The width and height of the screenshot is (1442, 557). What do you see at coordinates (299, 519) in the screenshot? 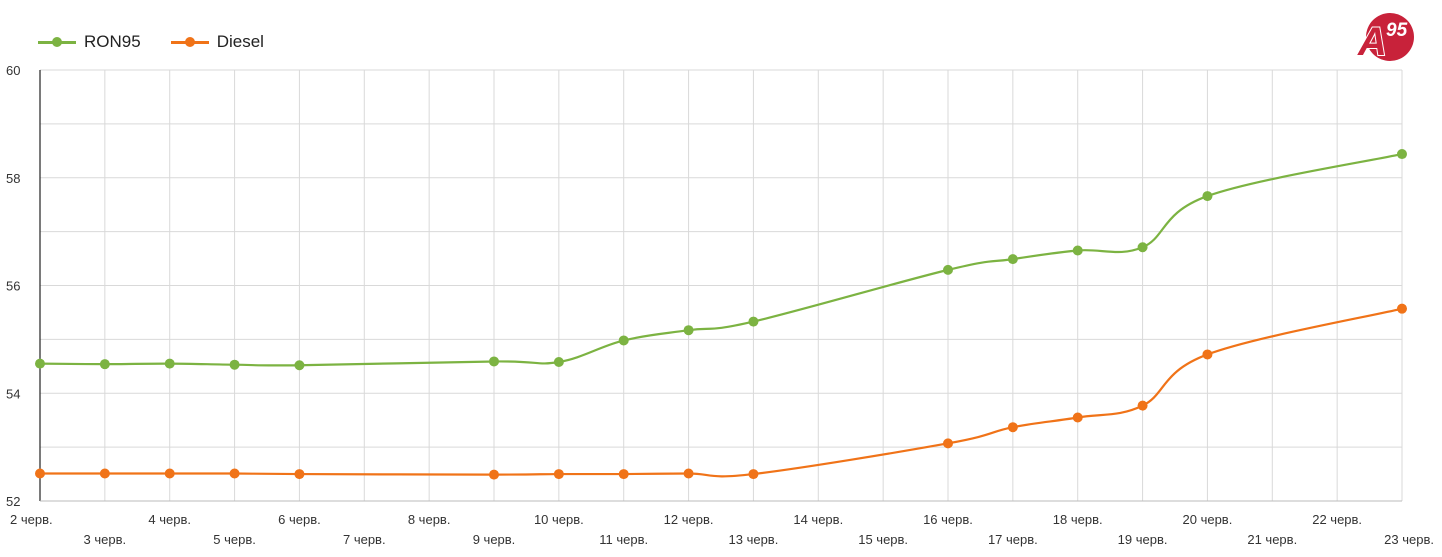
I see `x-tick-label: 6 черв.` at bounding box center [299, 519].